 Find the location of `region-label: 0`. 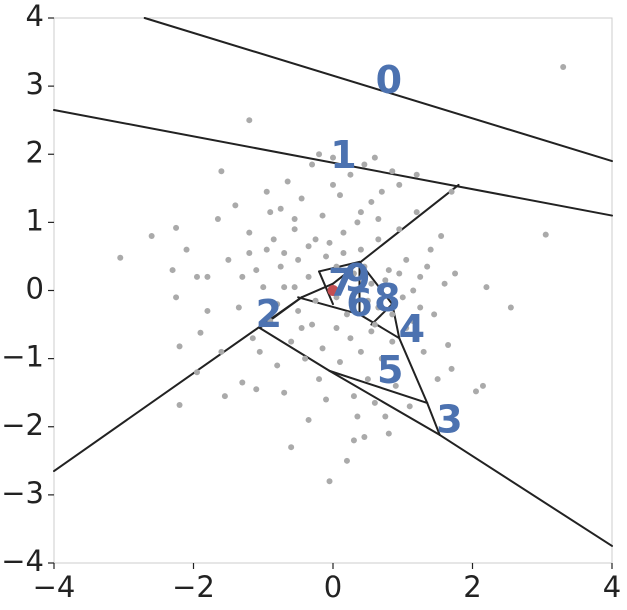

region-label: 0 is located at coordinates (389, 80).